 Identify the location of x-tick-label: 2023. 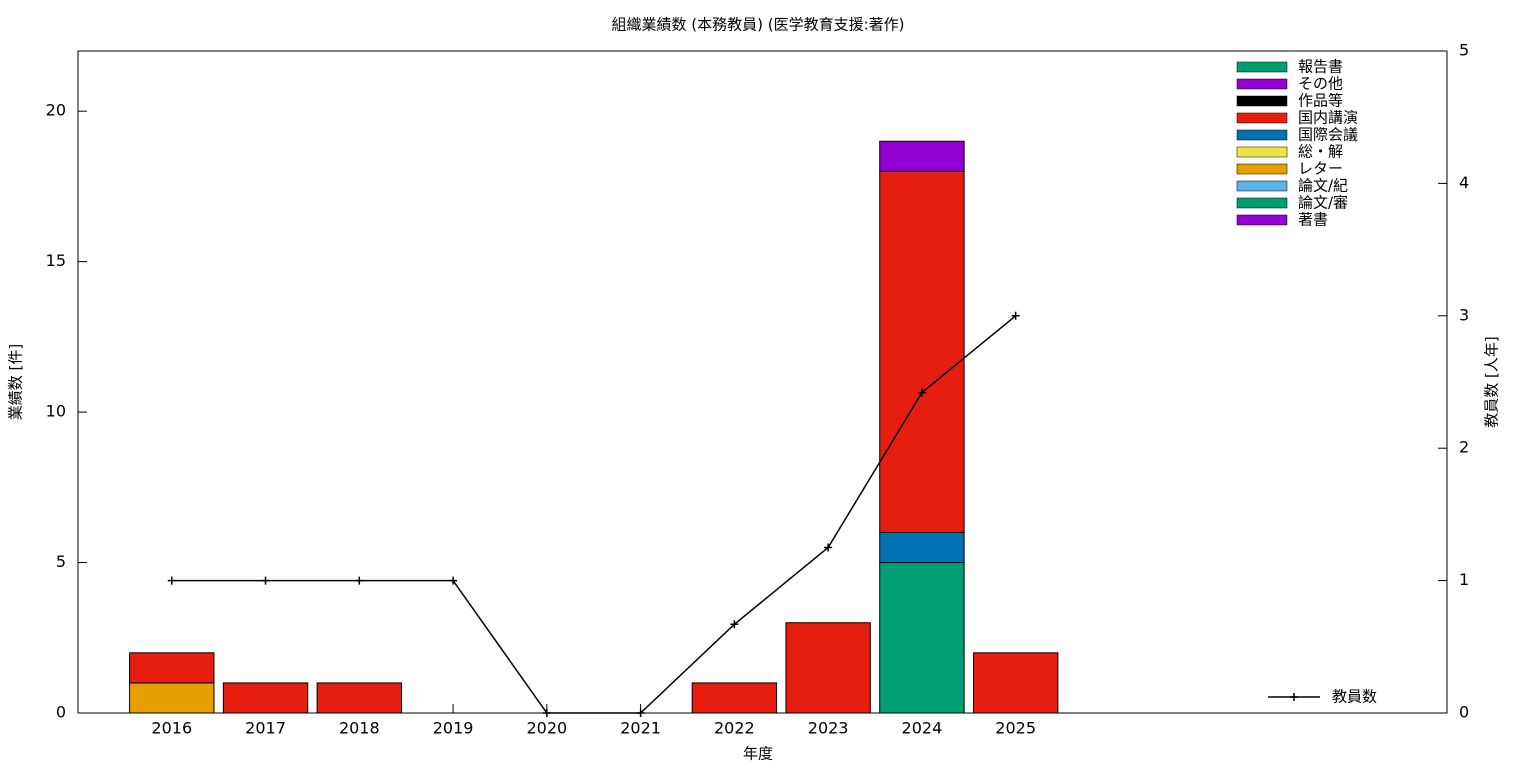
(828, 728).